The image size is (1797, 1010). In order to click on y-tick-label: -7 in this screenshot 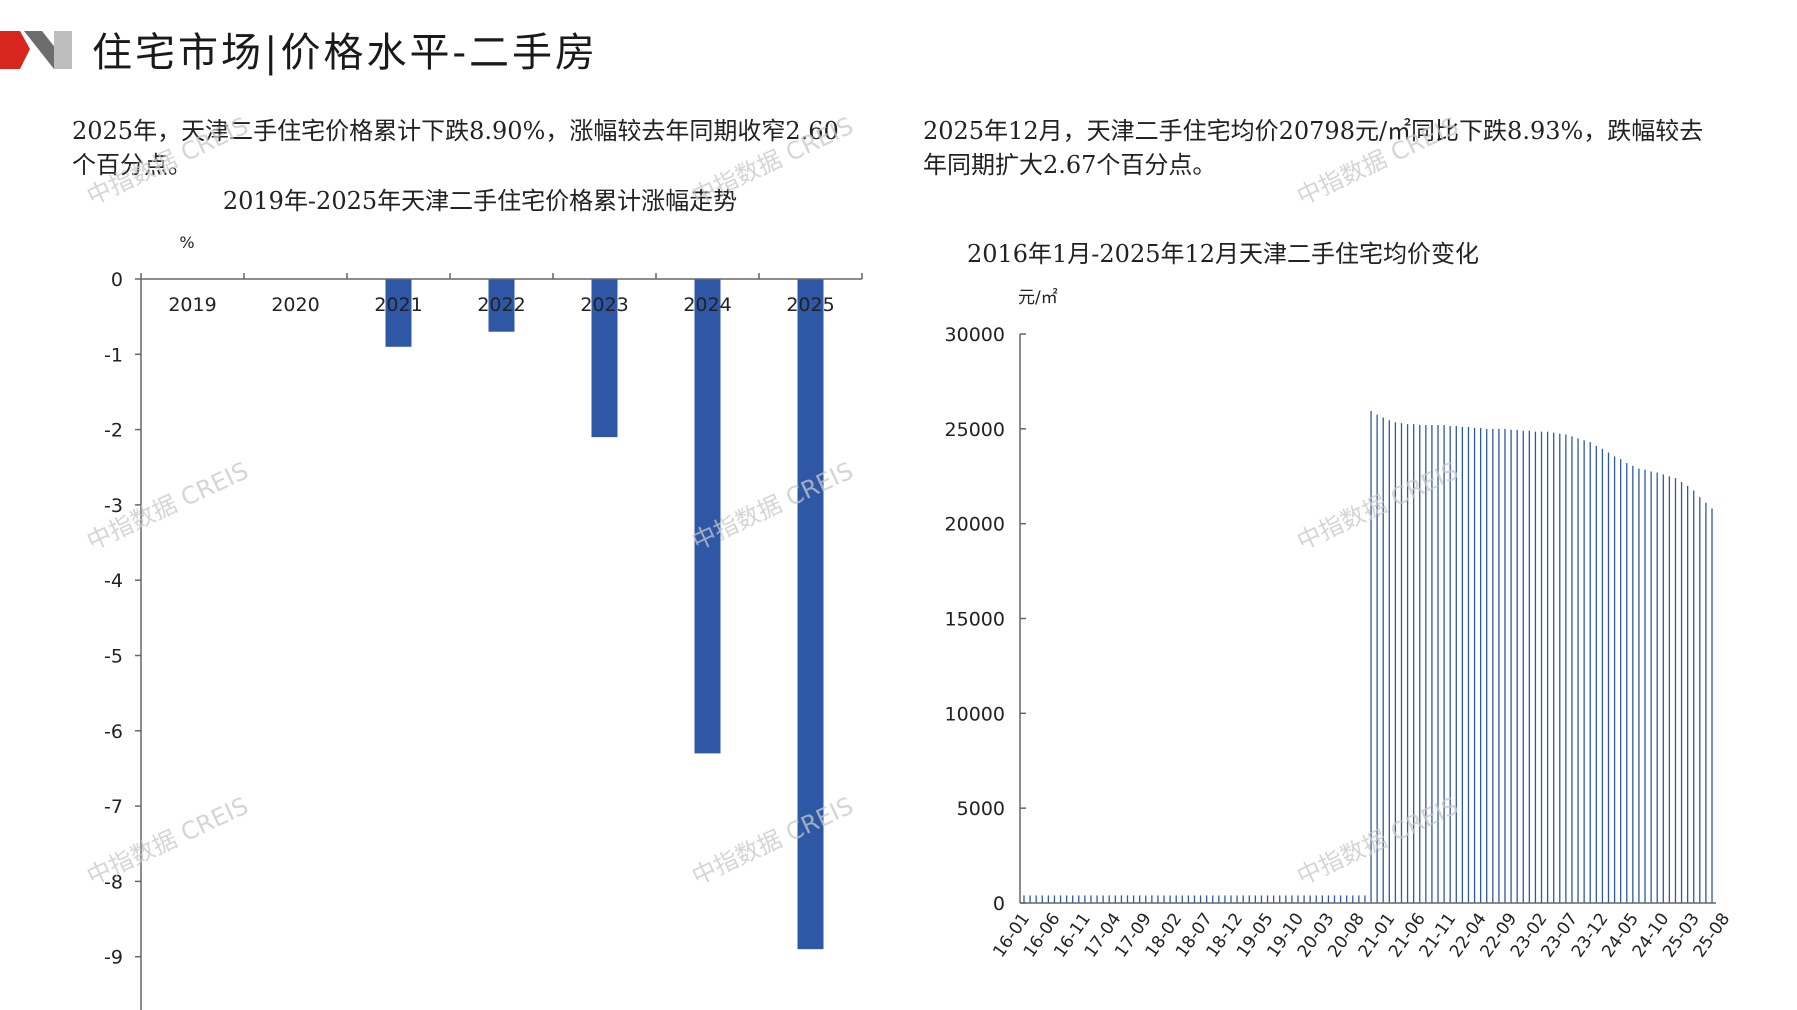, I will do `click(113, 807)`.